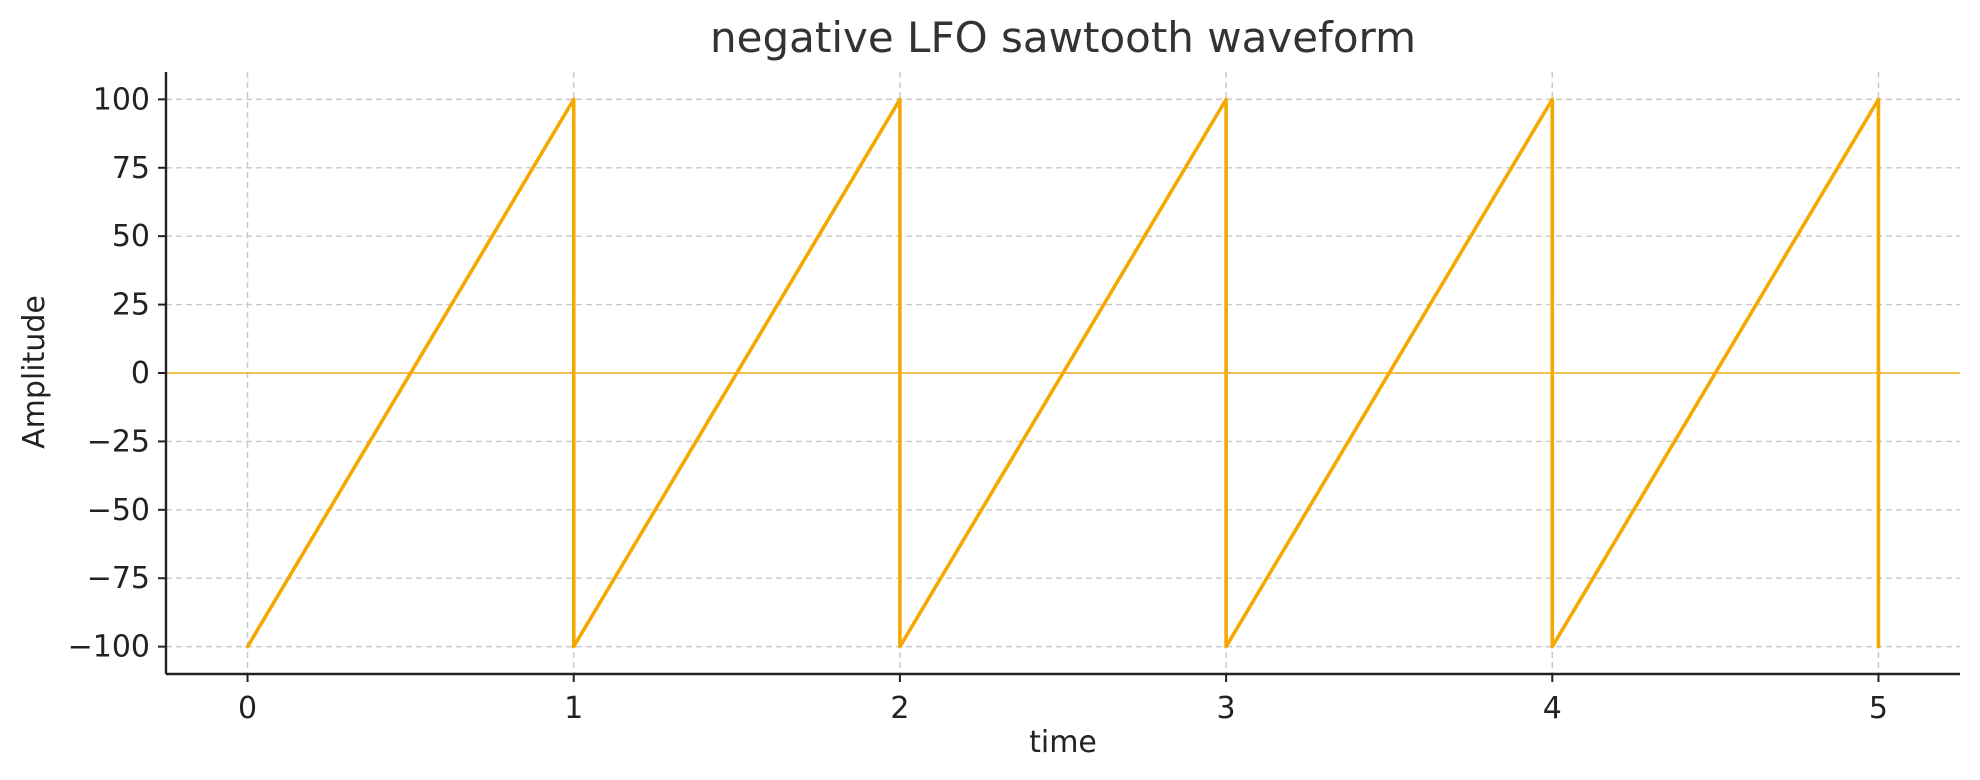  I want to click on y-tick-label-5: 25, so click(131, 305).